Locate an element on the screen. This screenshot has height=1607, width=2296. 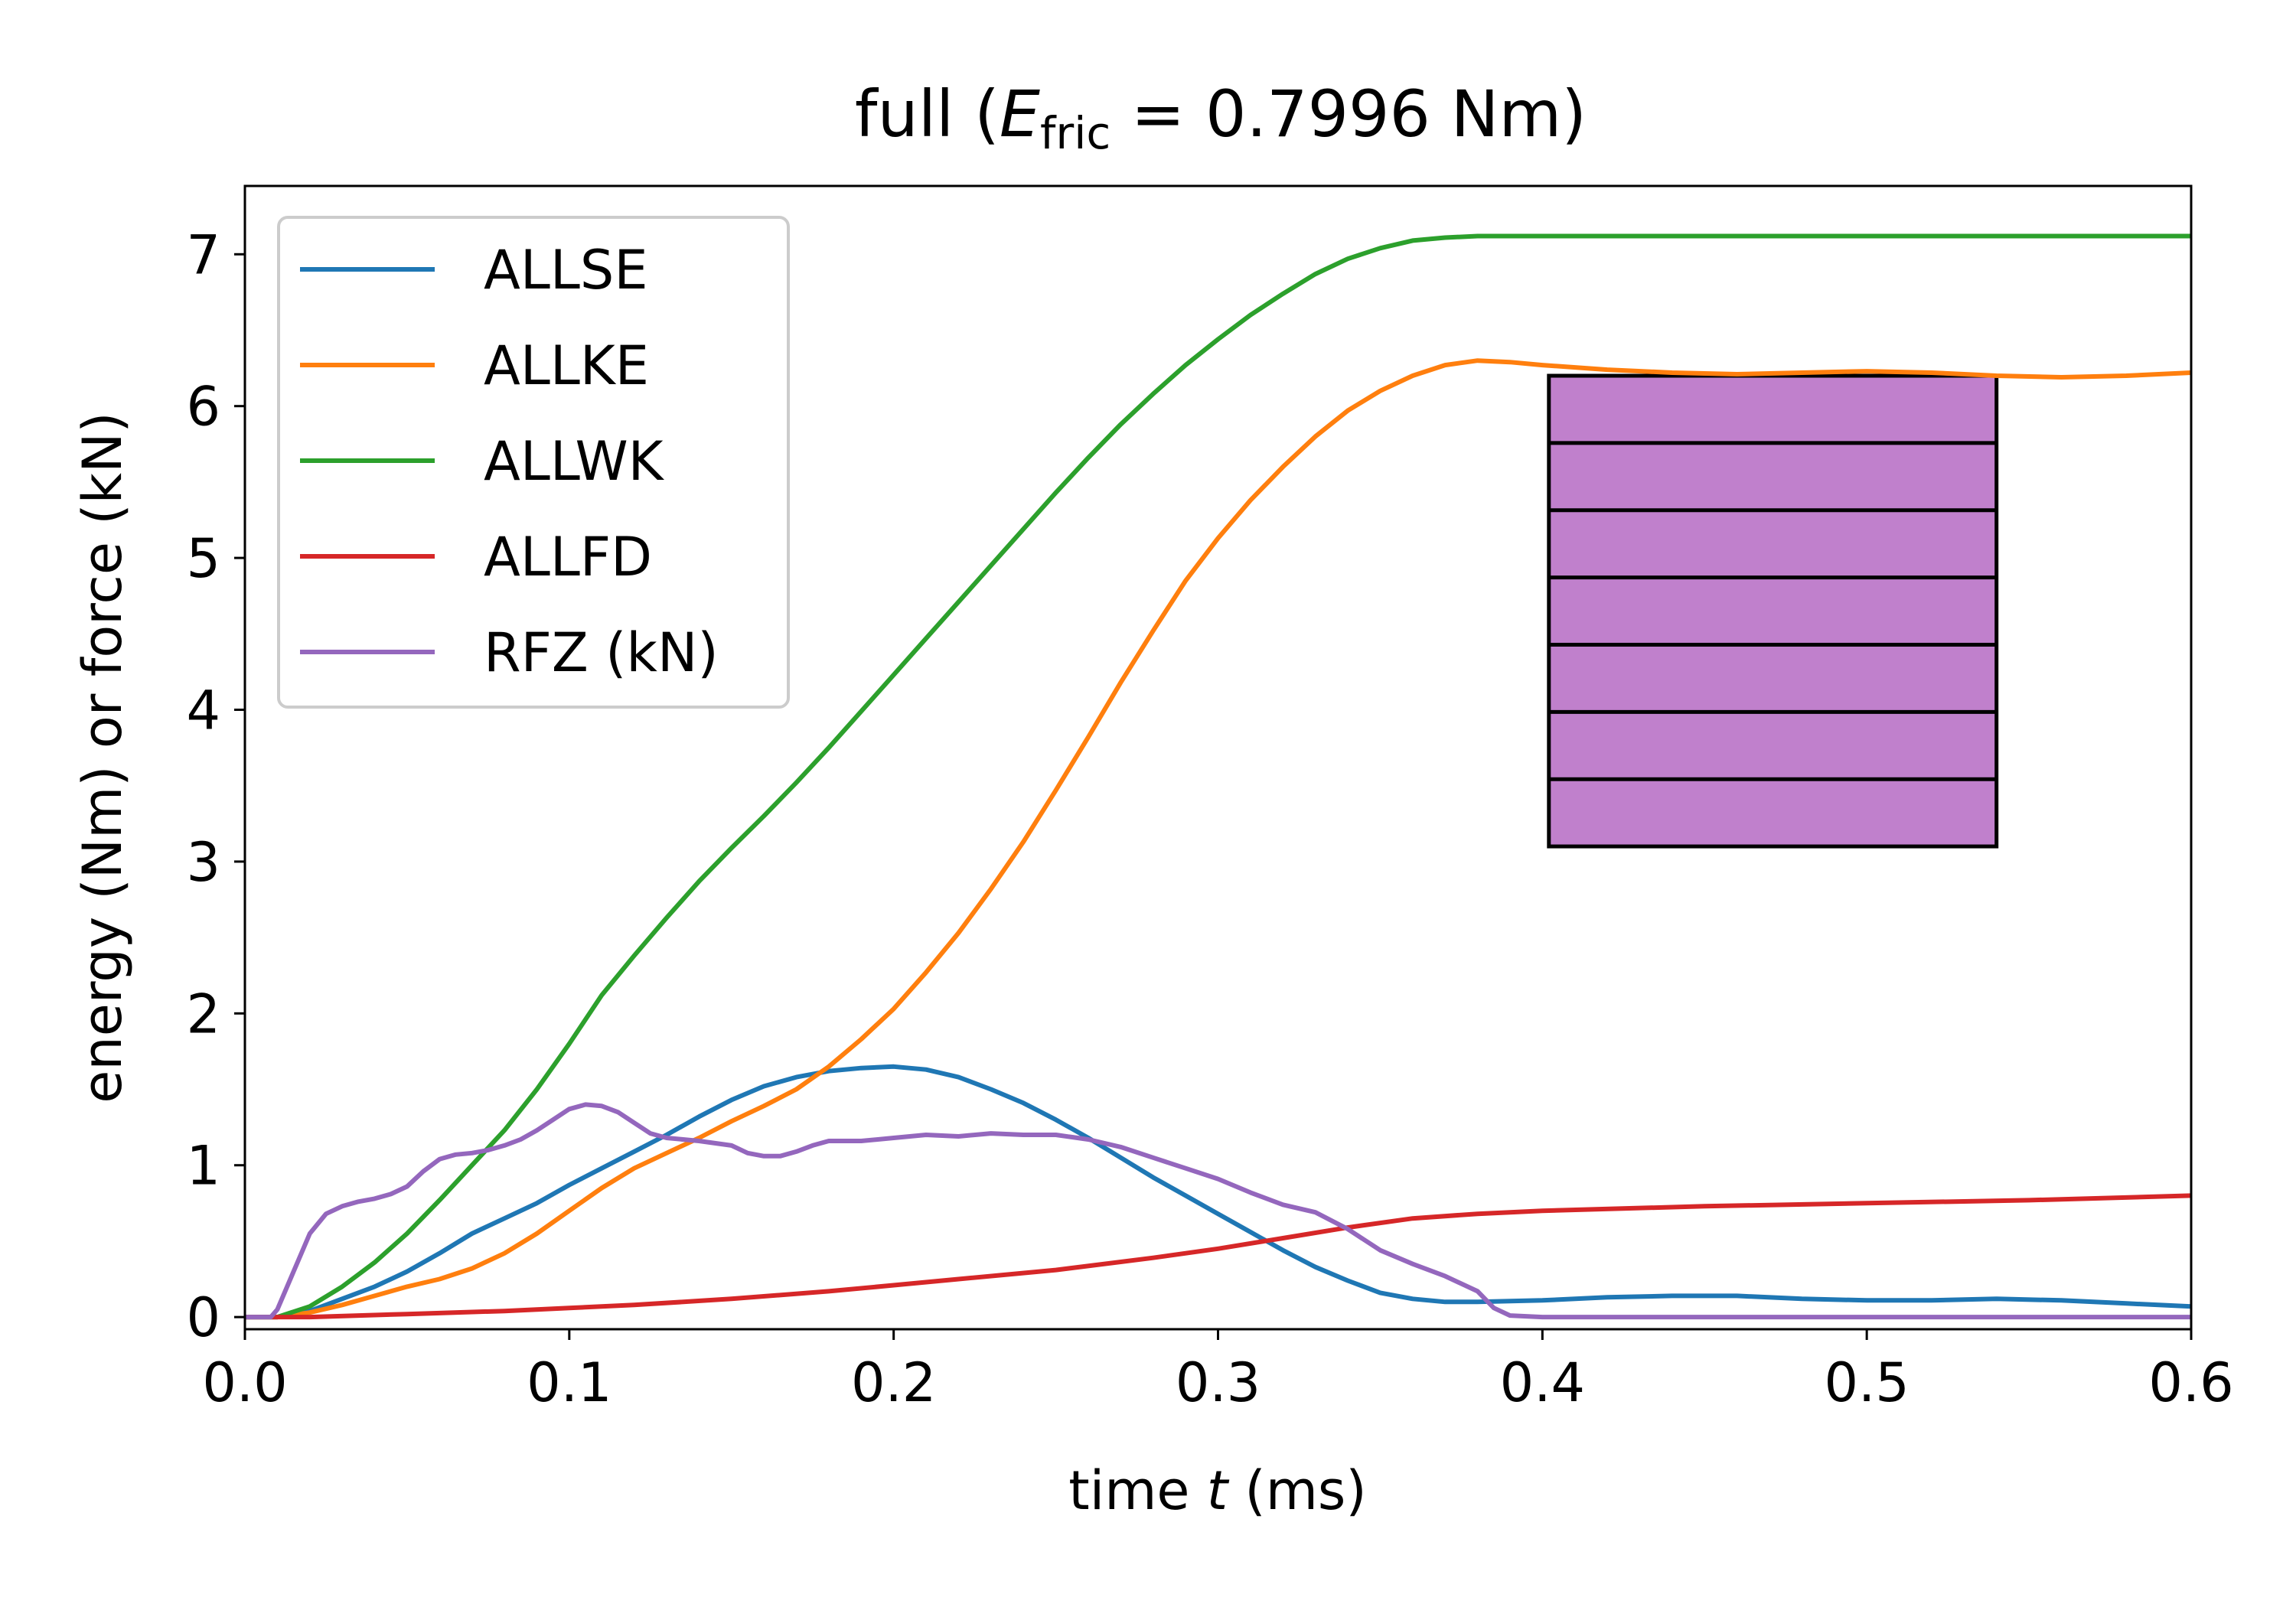
series-line-allfd is located at coordinates (1218, 1256).